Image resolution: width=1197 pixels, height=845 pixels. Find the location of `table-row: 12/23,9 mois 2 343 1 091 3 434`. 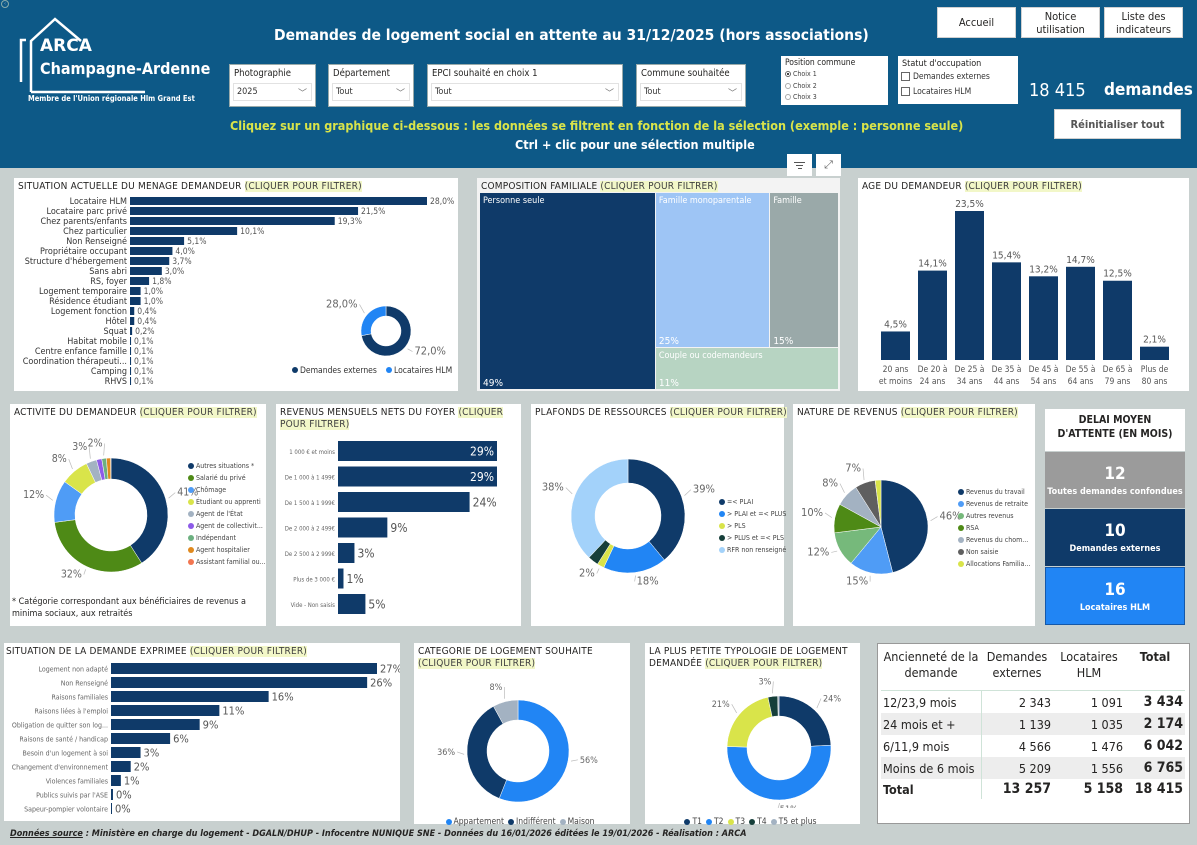

table-row: 12/23,9 mois 2 343 1 091 3 434 is located at coordinates (1033, 701).